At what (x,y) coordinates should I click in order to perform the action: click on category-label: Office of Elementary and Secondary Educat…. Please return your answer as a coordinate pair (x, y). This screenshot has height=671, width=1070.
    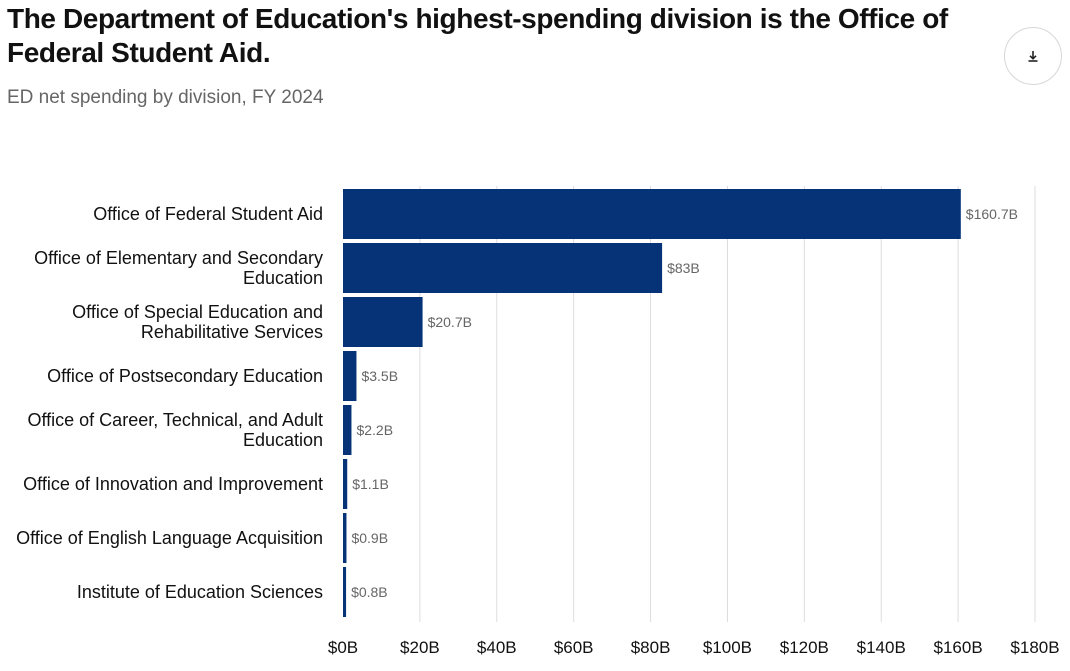
    Looking at the image, I should click on (178, 268).